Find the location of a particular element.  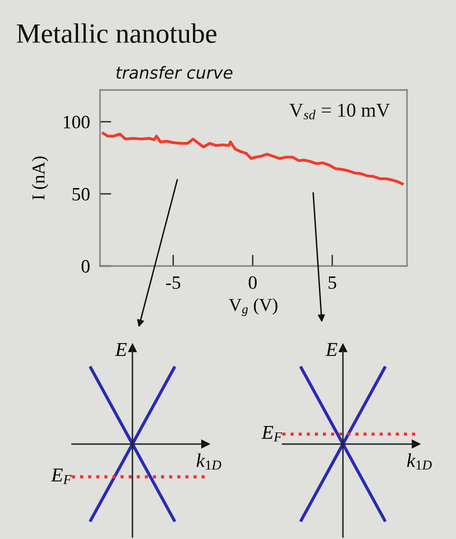

chart-subtitle: transfer curve is located at coordinates (174, 72).